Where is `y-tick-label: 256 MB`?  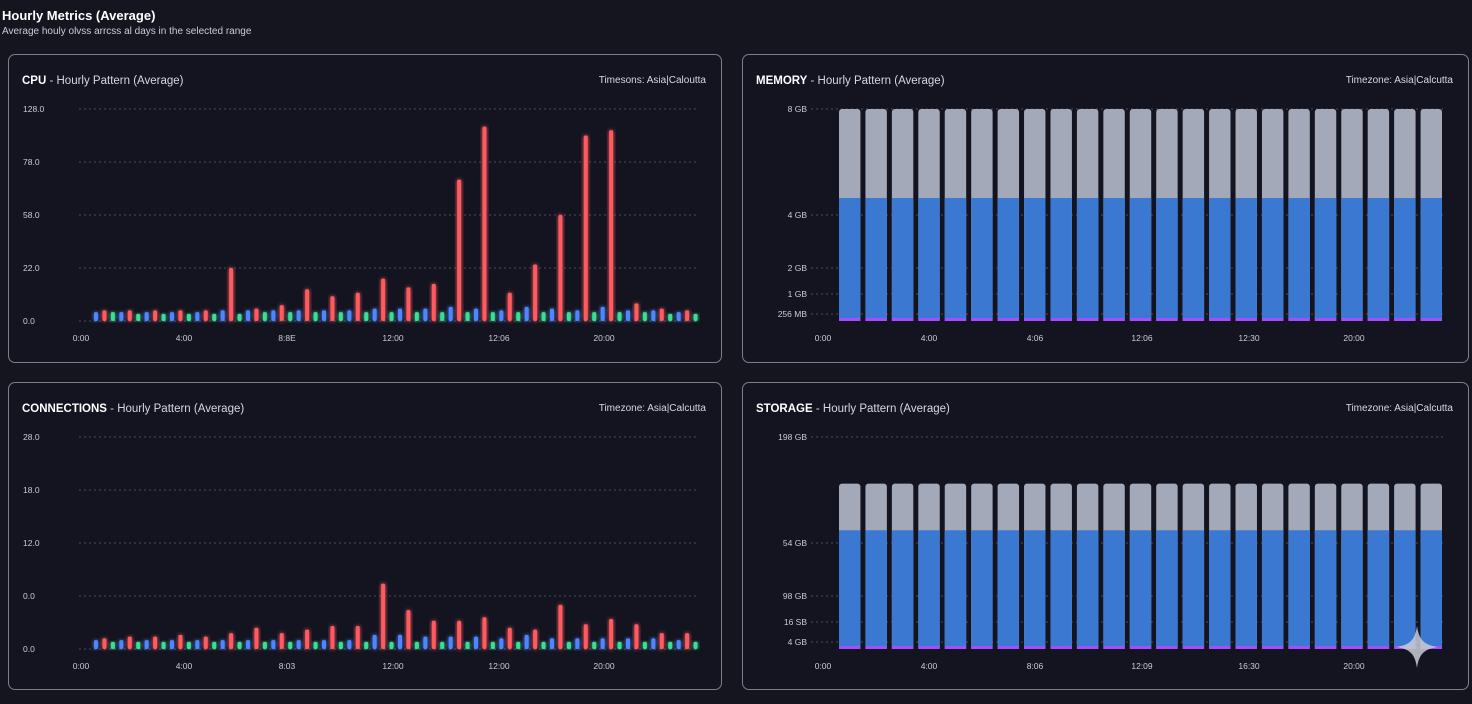 y-tick-label: 256 MB is located at coordinates (793, 314).